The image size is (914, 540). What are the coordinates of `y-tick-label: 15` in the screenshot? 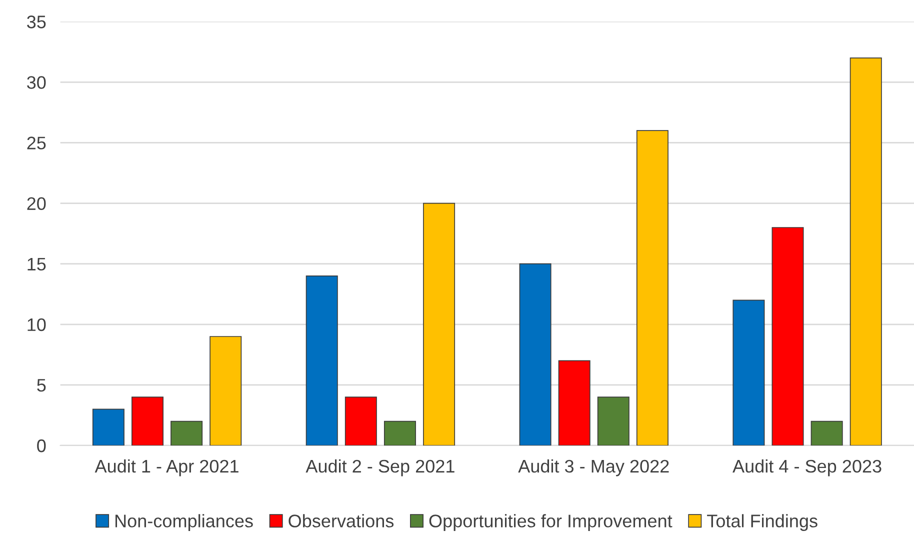 It's located at (37, 264).